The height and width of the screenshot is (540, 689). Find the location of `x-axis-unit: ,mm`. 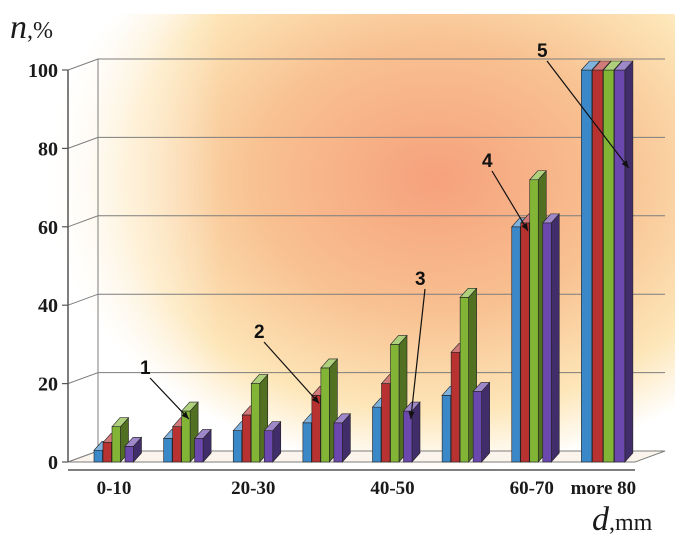

x-axis-unit: ,mm is located at coordinates (631, 523).